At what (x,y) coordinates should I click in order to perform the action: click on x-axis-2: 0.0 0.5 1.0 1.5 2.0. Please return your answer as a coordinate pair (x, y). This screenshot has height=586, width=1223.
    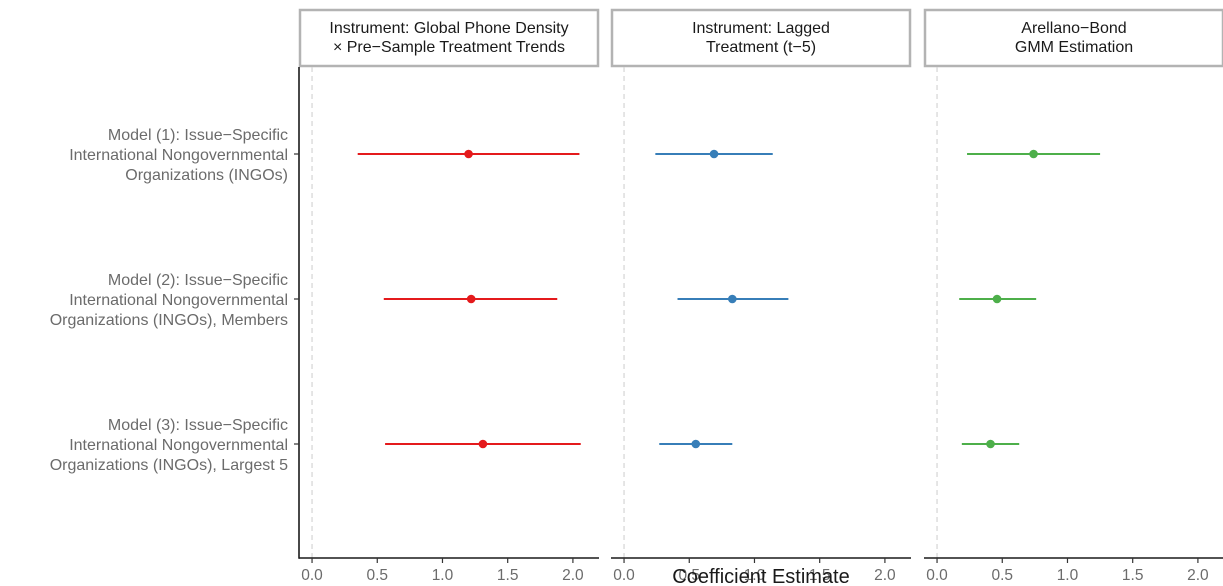
    Looking at the image, I should click on (761, 570).